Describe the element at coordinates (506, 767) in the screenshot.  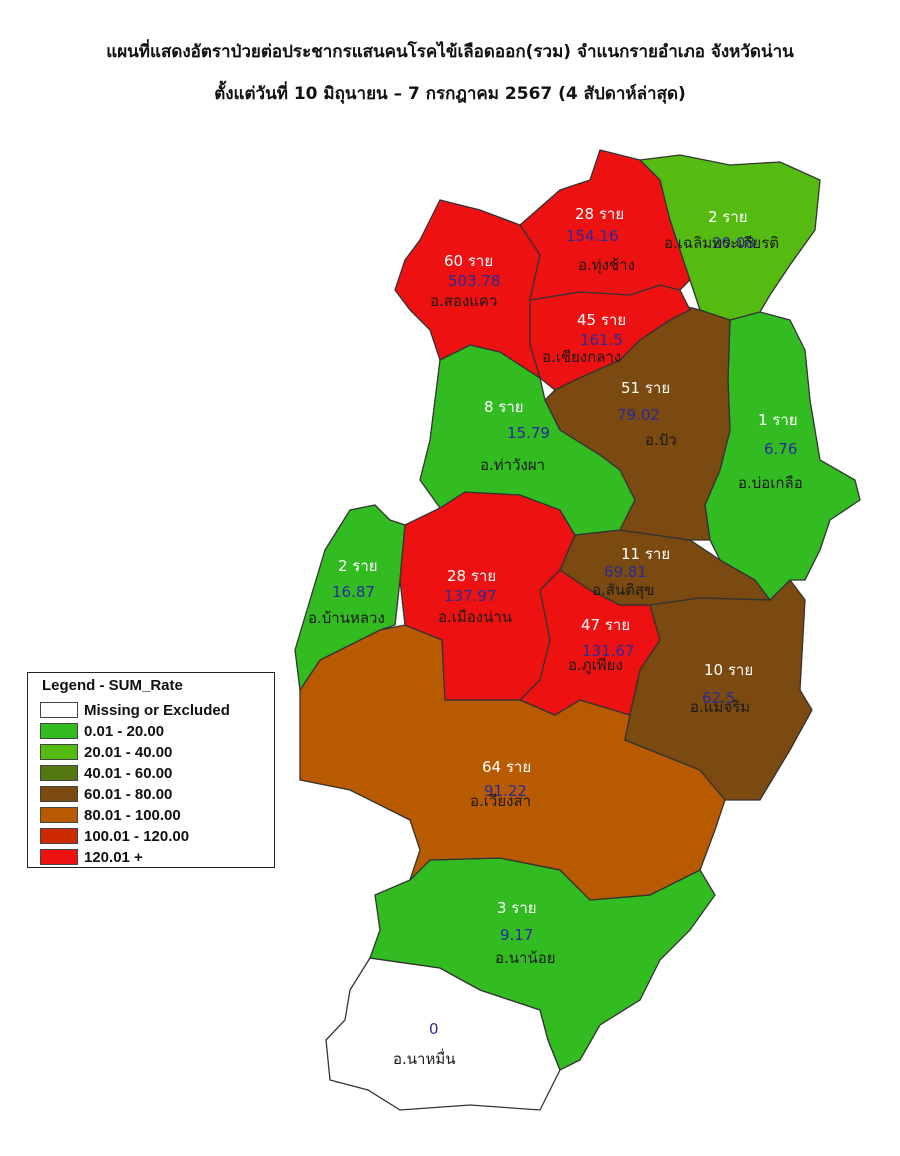
I see `svg-text: 64 ราย` at that location.